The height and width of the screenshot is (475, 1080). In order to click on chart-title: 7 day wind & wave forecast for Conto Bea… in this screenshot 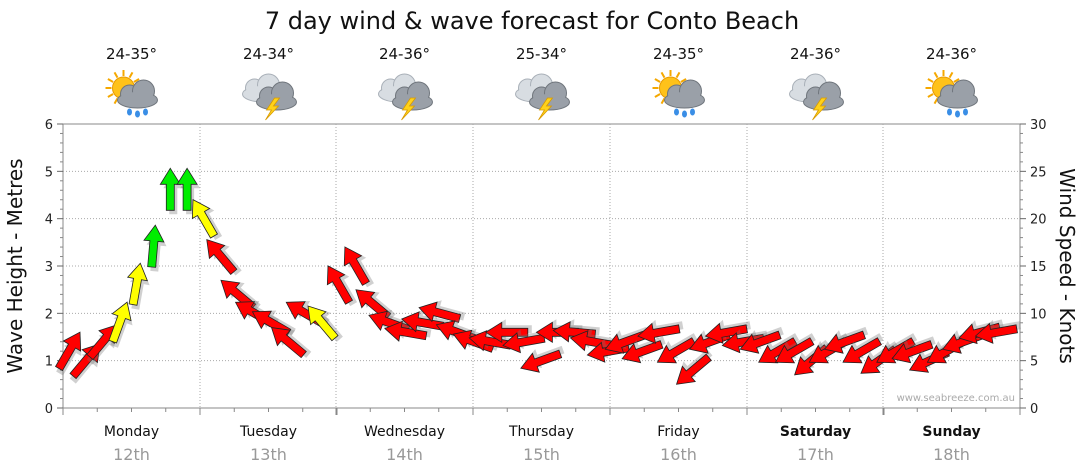, I will do `click(532, 21)`.